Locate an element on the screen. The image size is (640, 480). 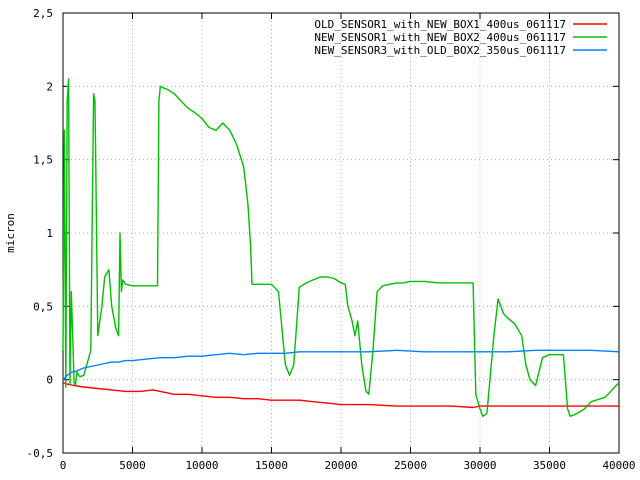
y-tick-label: 1 is located at coordinates (49, 233).